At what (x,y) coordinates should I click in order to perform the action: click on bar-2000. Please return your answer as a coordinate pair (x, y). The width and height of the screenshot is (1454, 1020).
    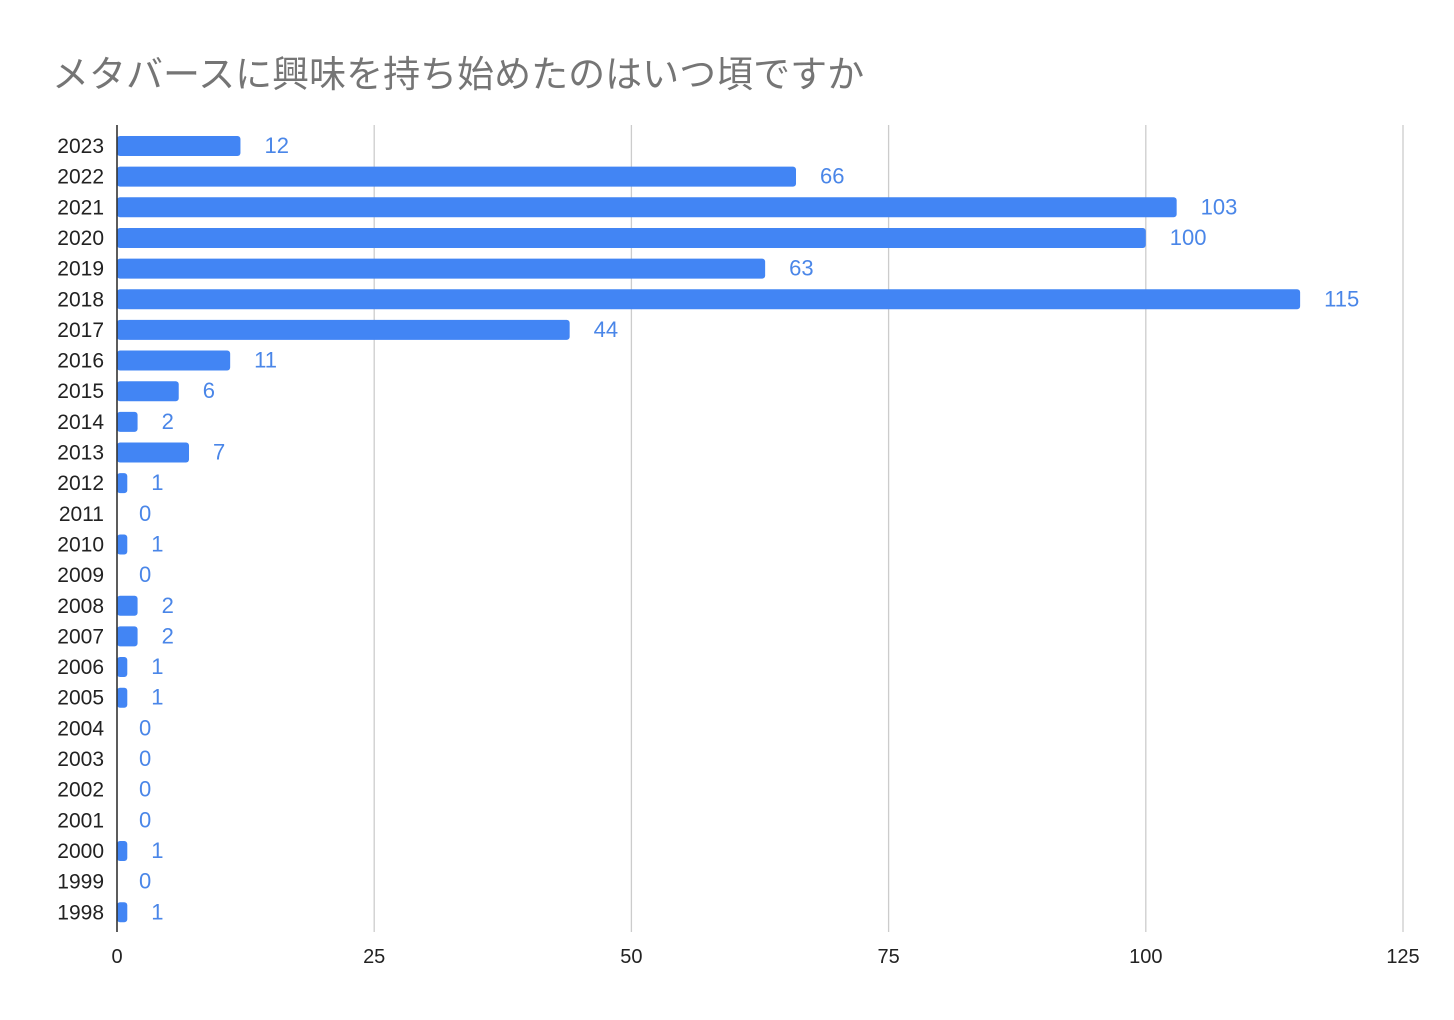
    Looking at the image, I should click on (122, 850).